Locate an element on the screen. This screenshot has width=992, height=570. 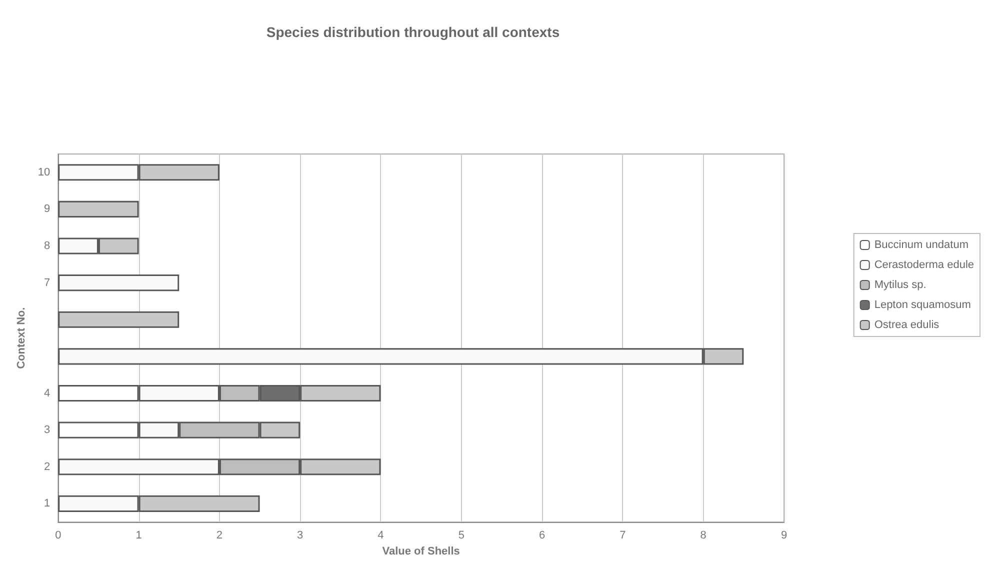
x-tick-label: 5 is located at coordinates (461, 536).